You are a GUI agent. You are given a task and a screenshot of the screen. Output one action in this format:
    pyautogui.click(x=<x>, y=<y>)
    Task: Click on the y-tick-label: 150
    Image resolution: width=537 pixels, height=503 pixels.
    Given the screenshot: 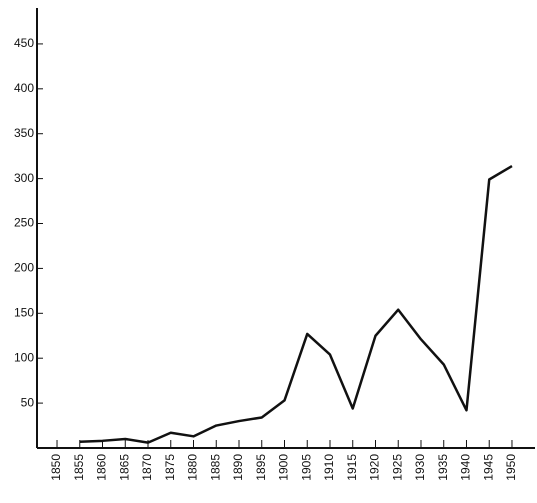 What is the action you would take?
    pyautogui.click(x=24, y=312)
    